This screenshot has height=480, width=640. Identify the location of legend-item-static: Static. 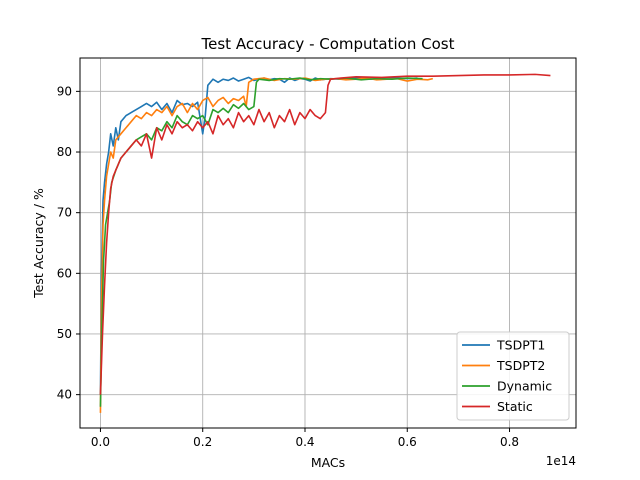
(497, 406).